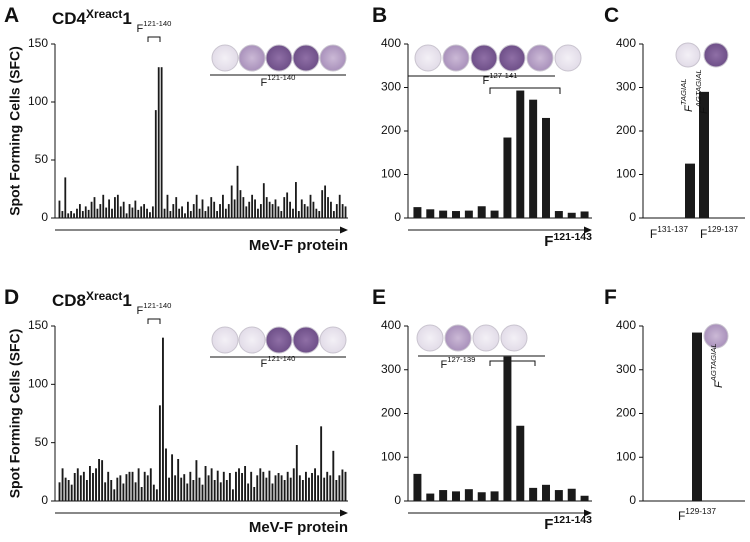  What do you see at coordinates (486, 81) in the screenshot?
I see `annotation-base: F` at bounding box center [486, 81].